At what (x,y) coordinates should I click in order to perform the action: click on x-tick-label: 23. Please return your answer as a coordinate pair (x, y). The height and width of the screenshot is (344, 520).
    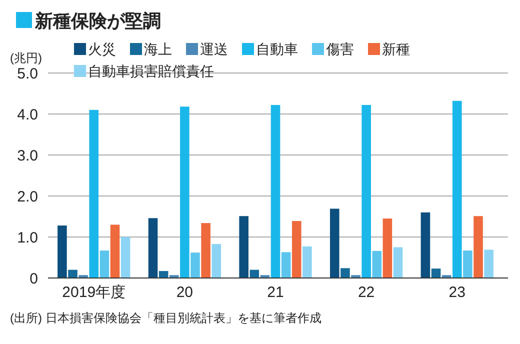
    Looking at the image, I should click on (457, 292).